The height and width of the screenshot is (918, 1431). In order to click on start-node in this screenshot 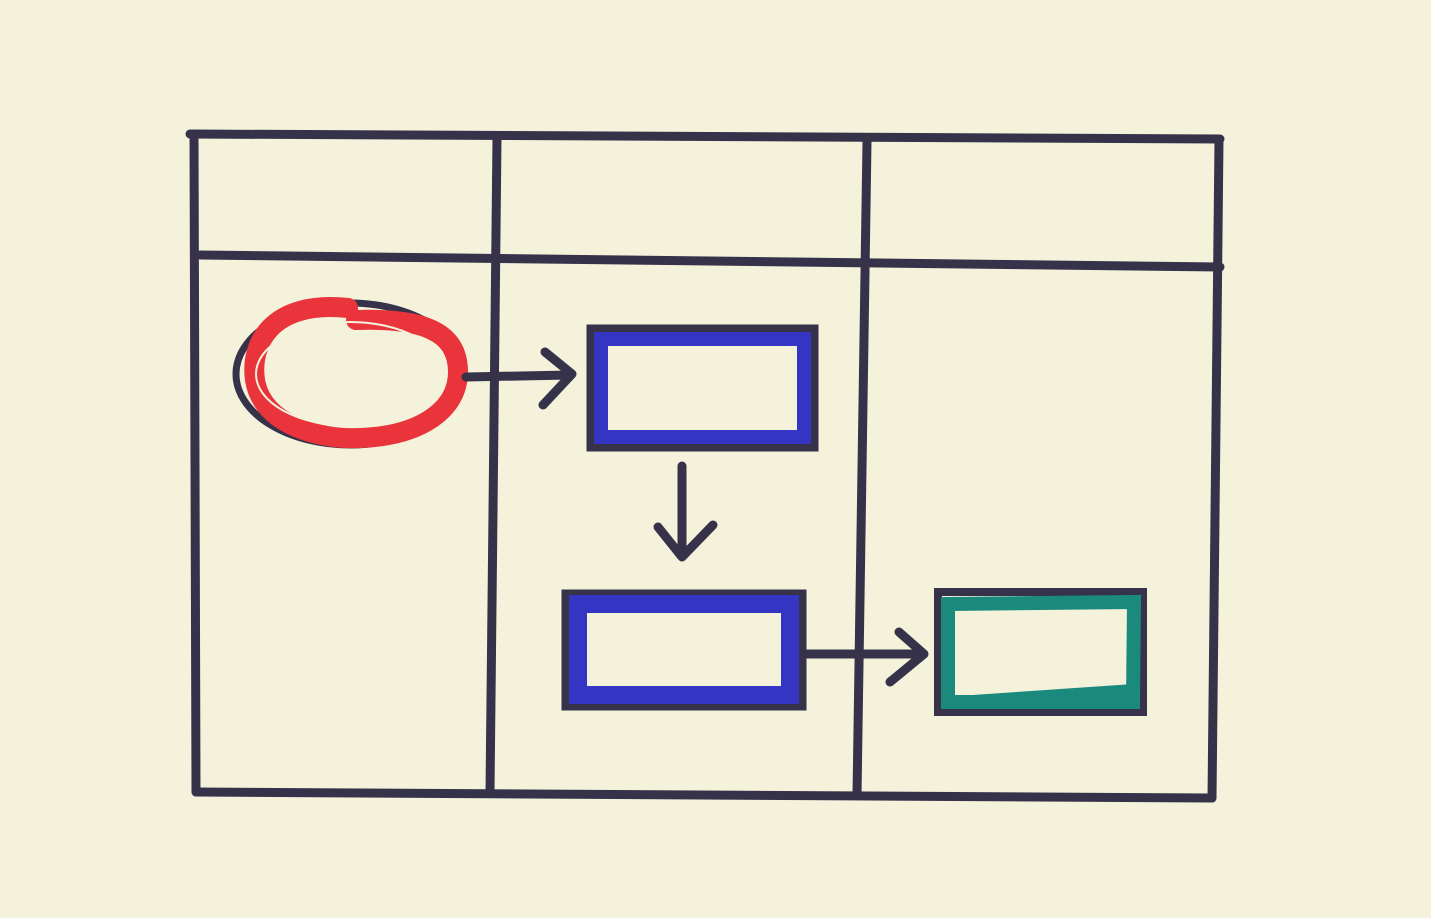, I will do `click(350, 373)`.